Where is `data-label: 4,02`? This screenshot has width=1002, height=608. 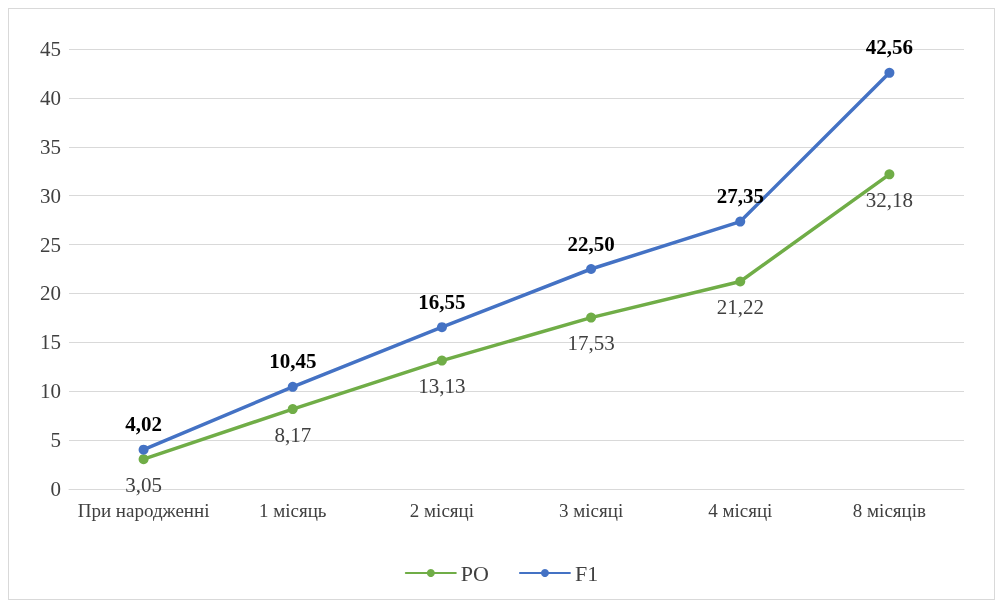 data-label: 4,02 is located at coordinates (143, 424).